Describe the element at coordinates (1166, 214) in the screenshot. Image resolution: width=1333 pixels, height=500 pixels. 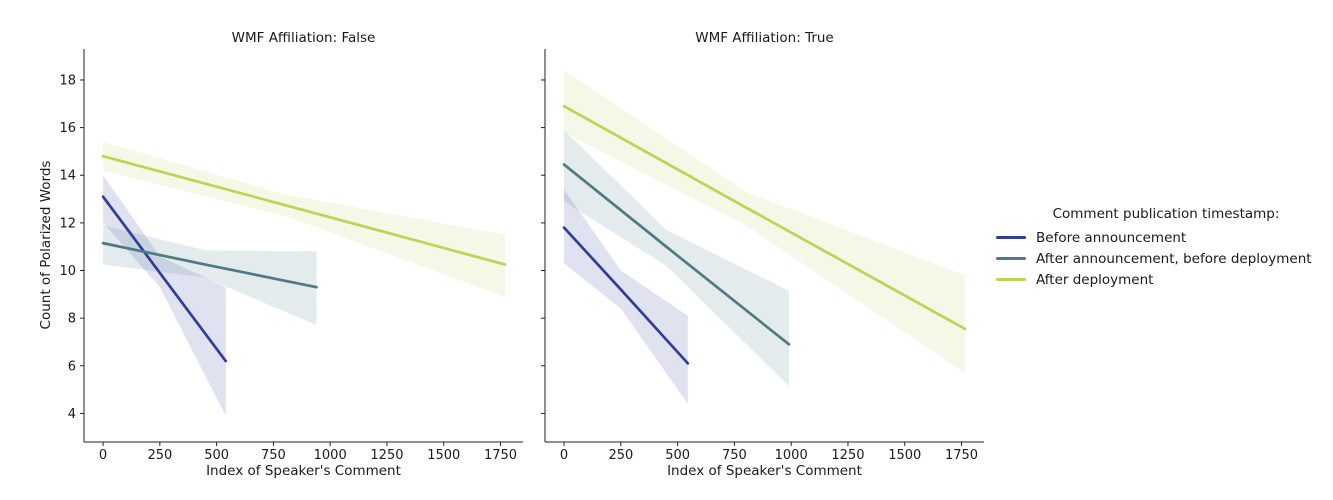
I see `legend-title: Comment publication timestamp:` at that location.